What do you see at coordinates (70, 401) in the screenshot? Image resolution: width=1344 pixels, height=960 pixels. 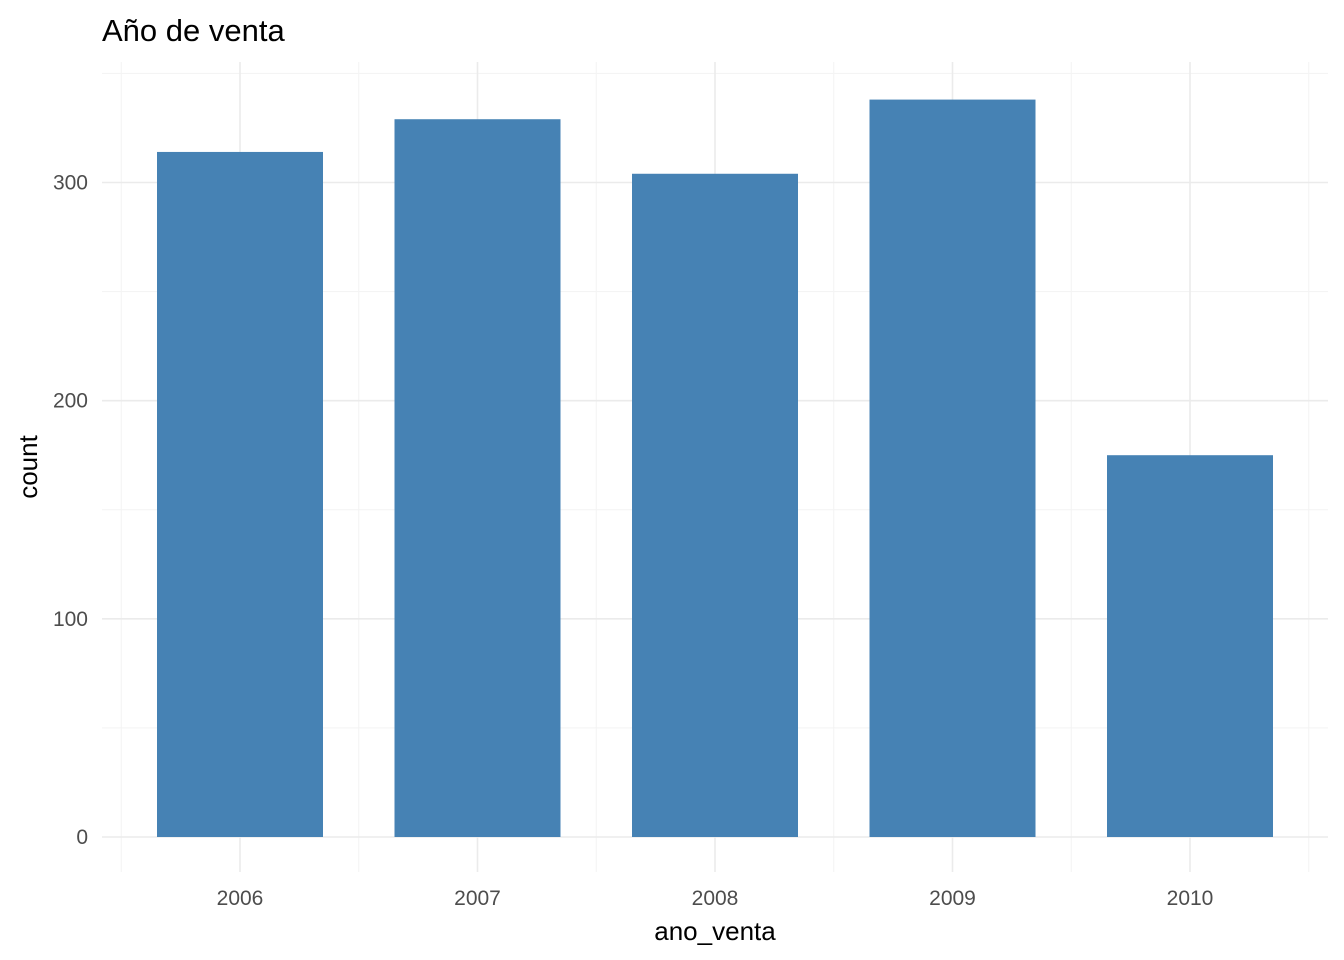 I see `y-tick-label: 200` at bounding box center [70, 401].